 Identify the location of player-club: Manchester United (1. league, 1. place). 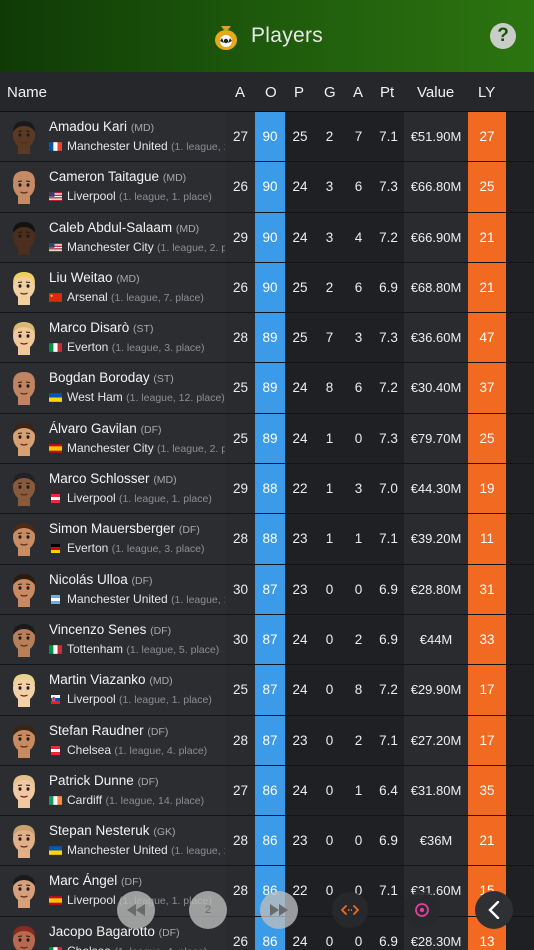
(137, 146).